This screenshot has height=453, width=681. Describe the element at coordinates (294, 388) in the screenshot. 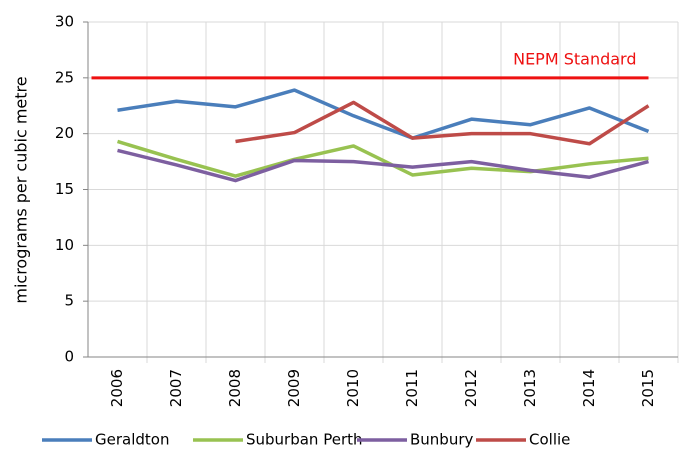

I see `x-tick-label: 2009` at that location.